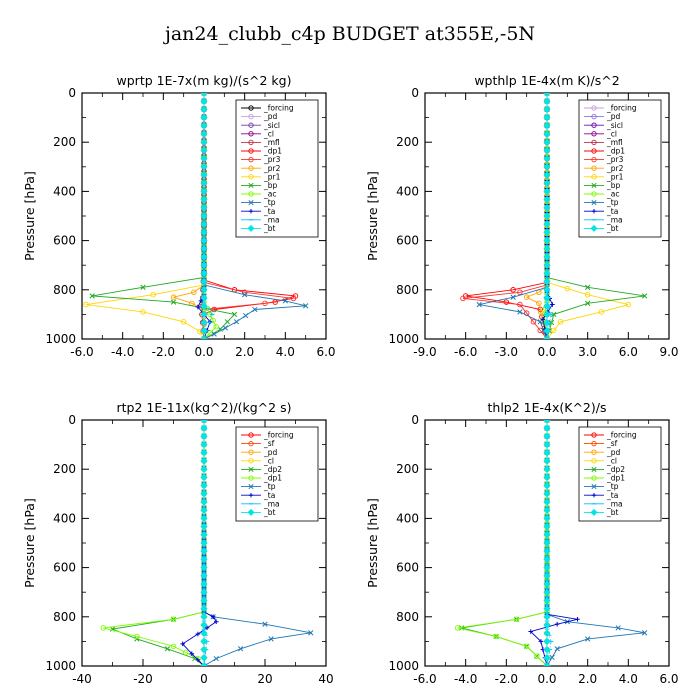  Describe the element at coordinates (407, 142) in the screenshot. I see `y-tick-label: 200` at that location.